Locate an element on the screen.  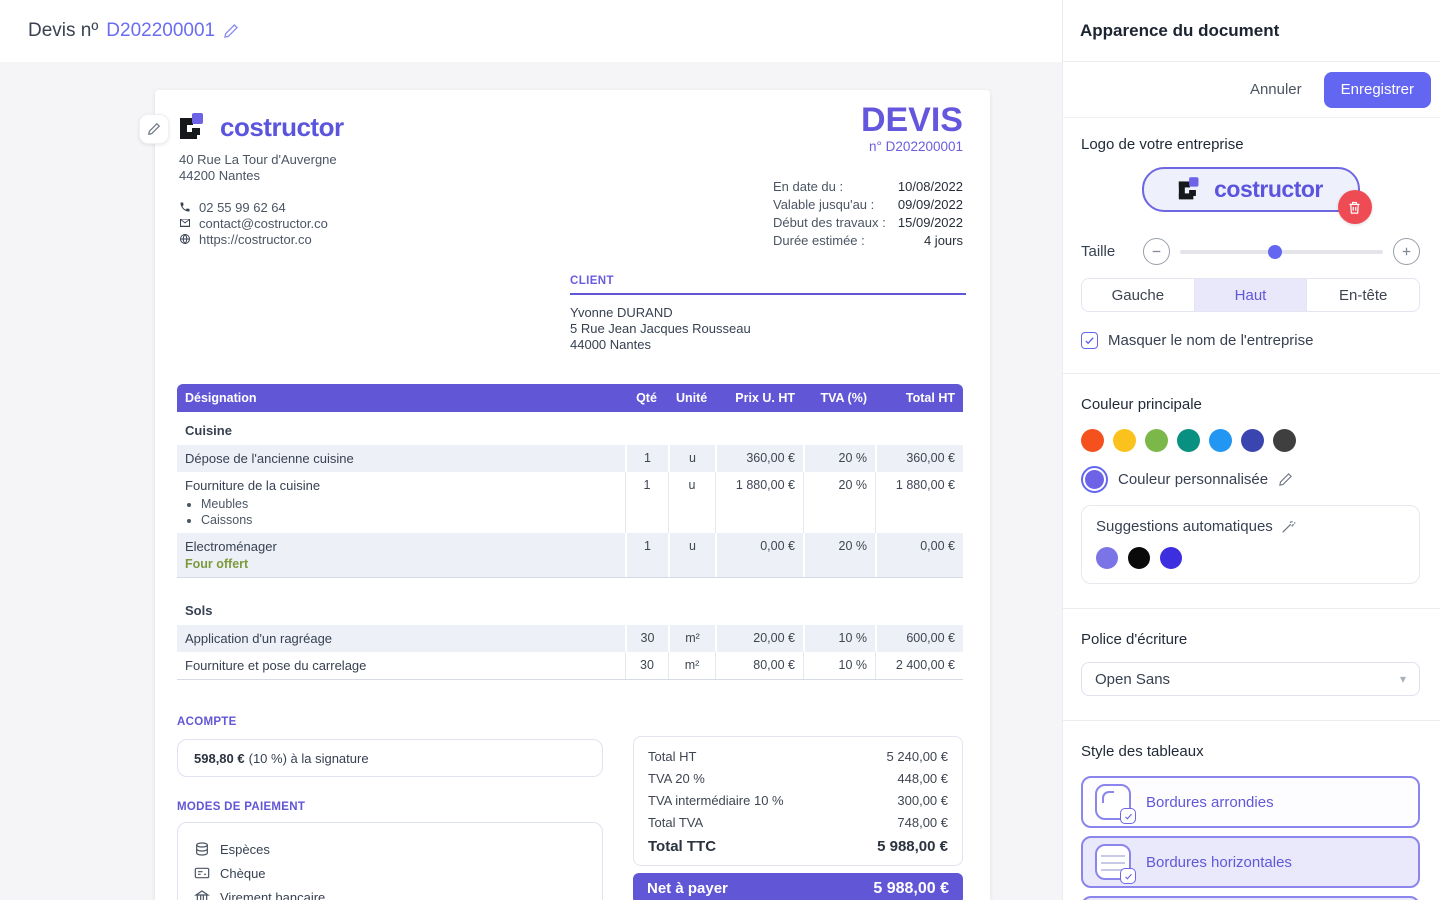
slider-thumb is located at coordinates (1275, 252).